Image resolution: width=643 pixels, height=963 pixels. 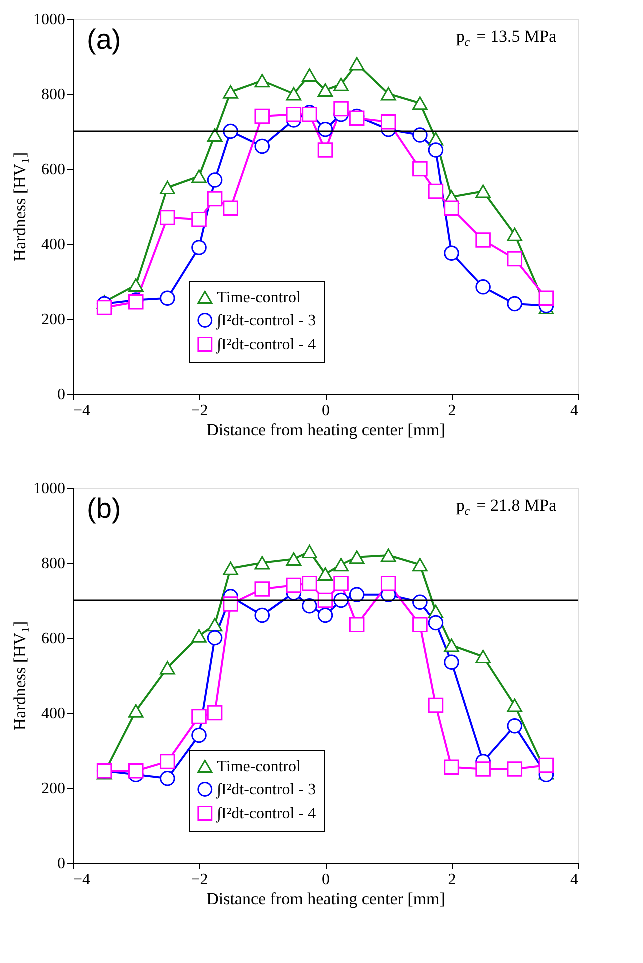 I want to click on legend-label: ∫I²dt-control - 4, so click(x=266, y=815).